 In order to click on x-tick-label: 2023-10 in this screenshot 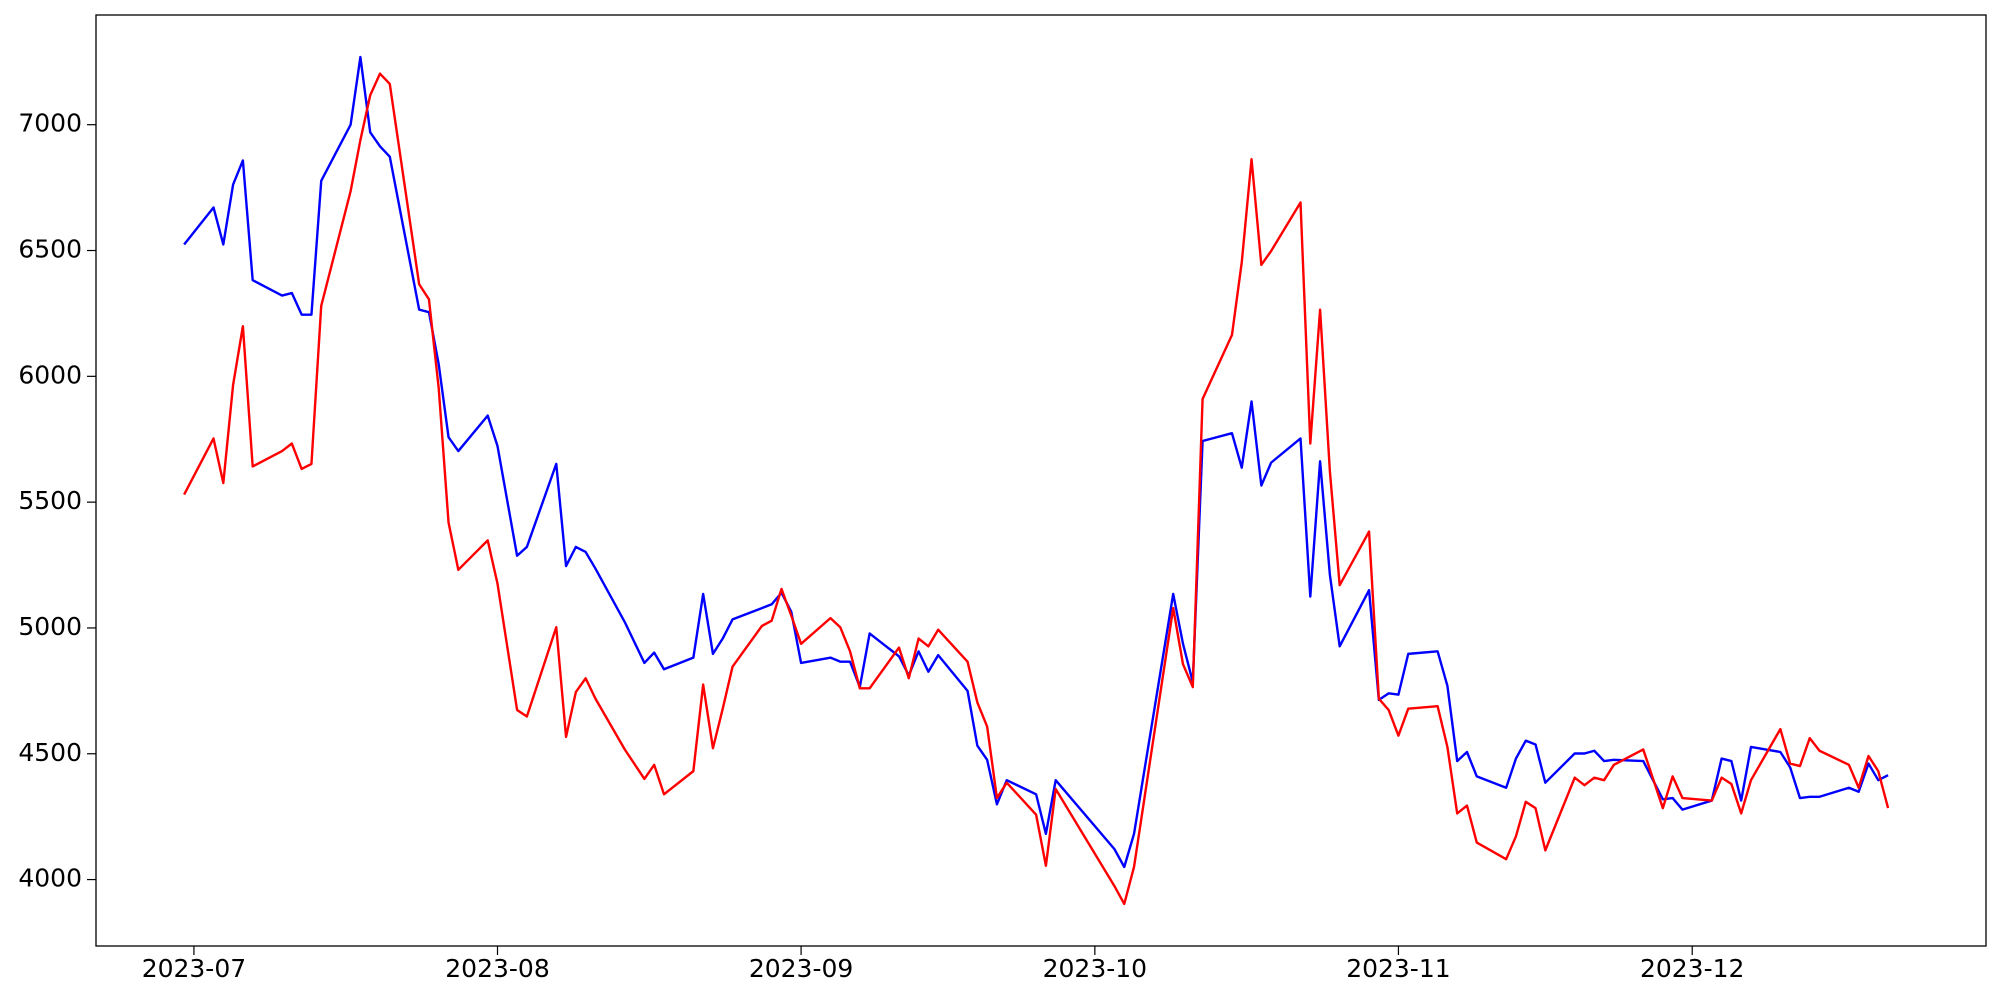, I will do `click(1095, 968)`.